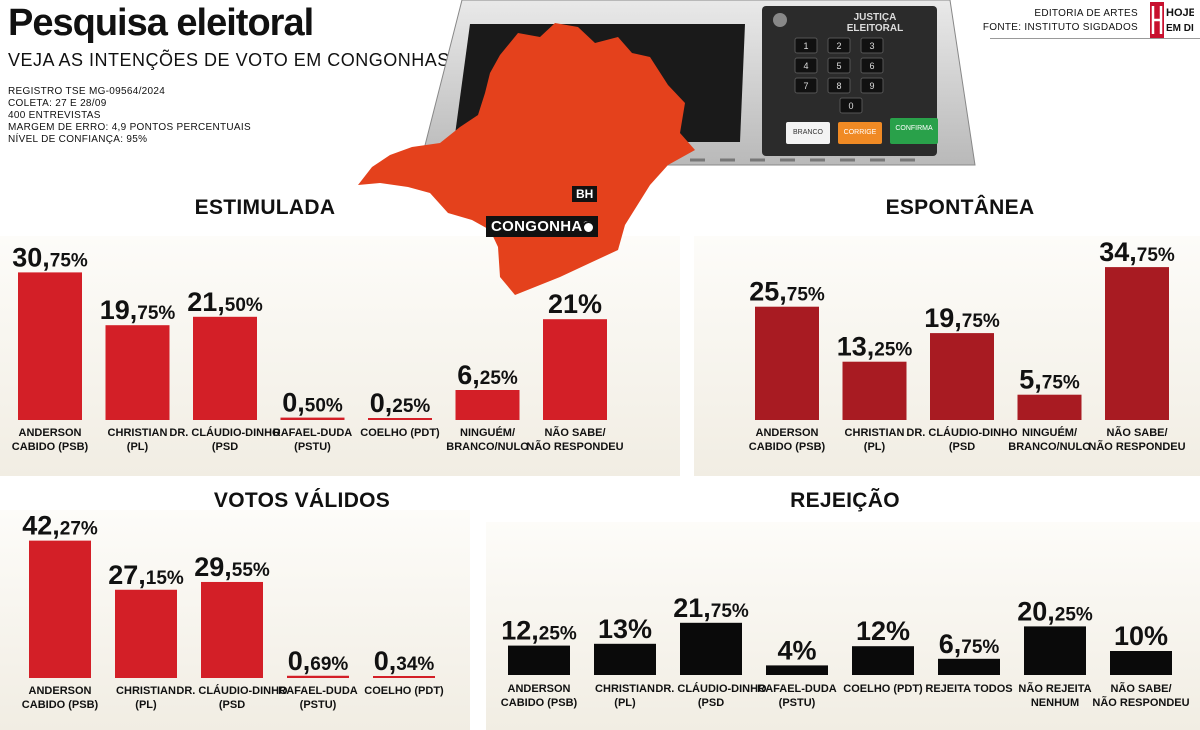 The image size is (1200, 730). I want to click on svg-text: BRANCO, so click(808, 132).